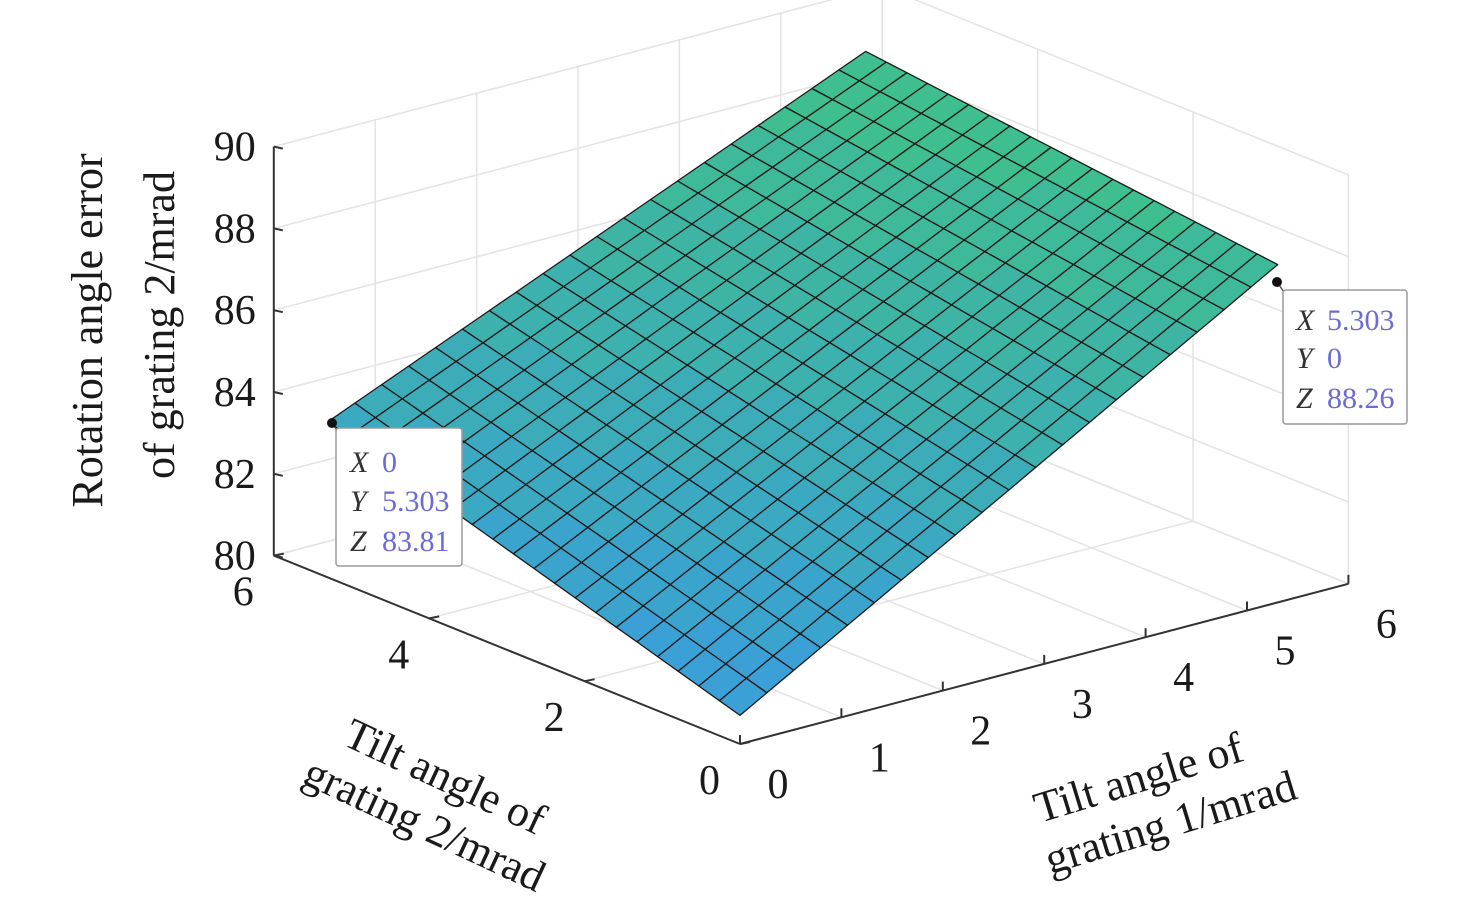 The image size is (1476, 915). What do you see at coordinates (235, 148) in the screenshot?
I see `z-tick-label: 90` at bounding box center [235, 148].